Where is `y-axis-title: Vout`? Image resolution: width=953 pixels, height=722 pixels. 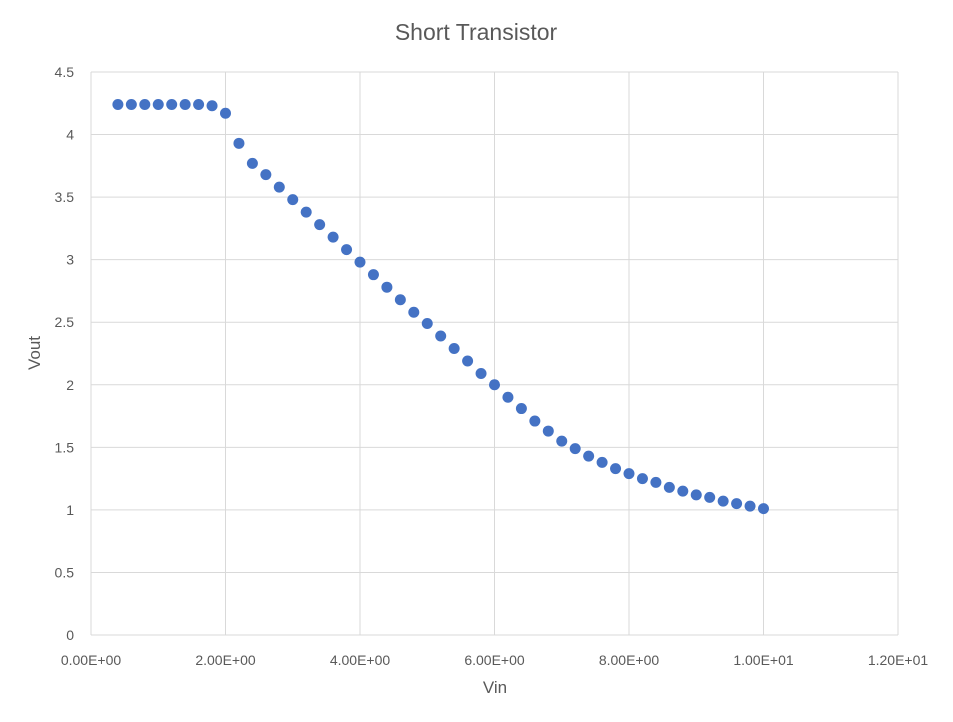 y-axis-title: Vout is located at coordinates (34, 353).